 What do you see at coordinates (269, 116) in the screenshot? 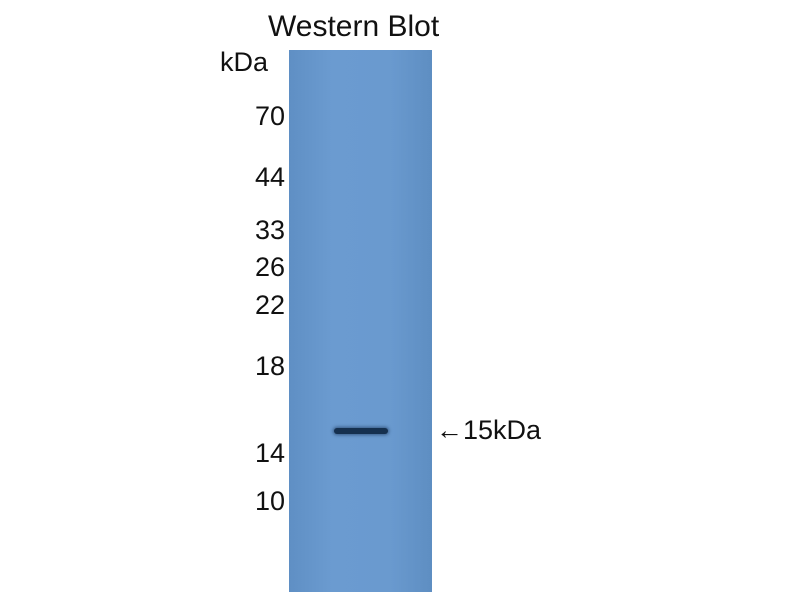
I see `marker-label: 70` at bounding box center [269, 116].